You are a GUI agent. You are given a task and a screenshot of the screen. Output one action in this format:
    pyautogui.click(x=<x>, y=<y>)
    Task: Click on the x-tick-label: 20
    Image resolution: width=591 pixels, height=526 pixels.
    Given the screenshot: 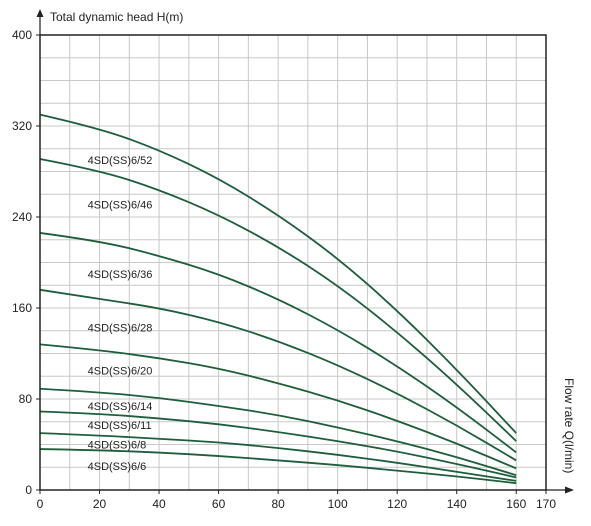 What is the action you would take?
    pyautogui.click(x=100, y=504)
    